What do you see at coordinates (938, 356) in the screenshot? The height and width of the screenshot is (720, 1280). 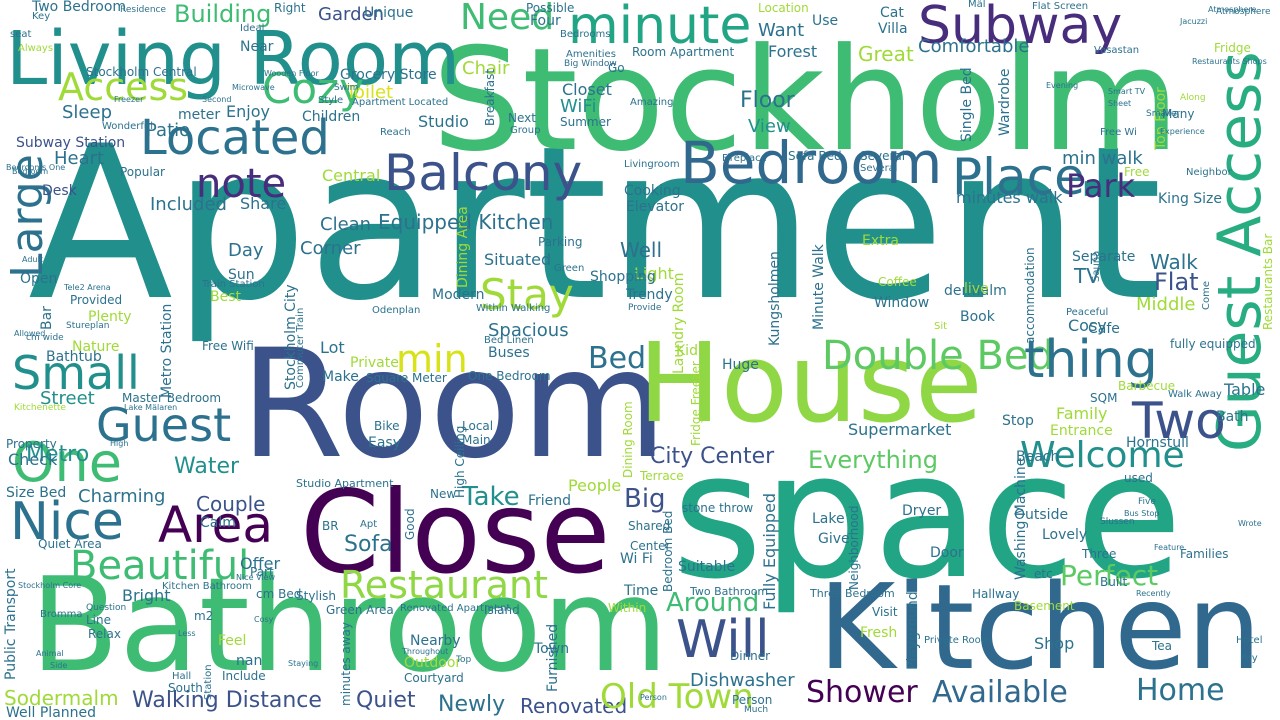 I see `word-double-bed: Double Bed` at bounding box center [938, 356].